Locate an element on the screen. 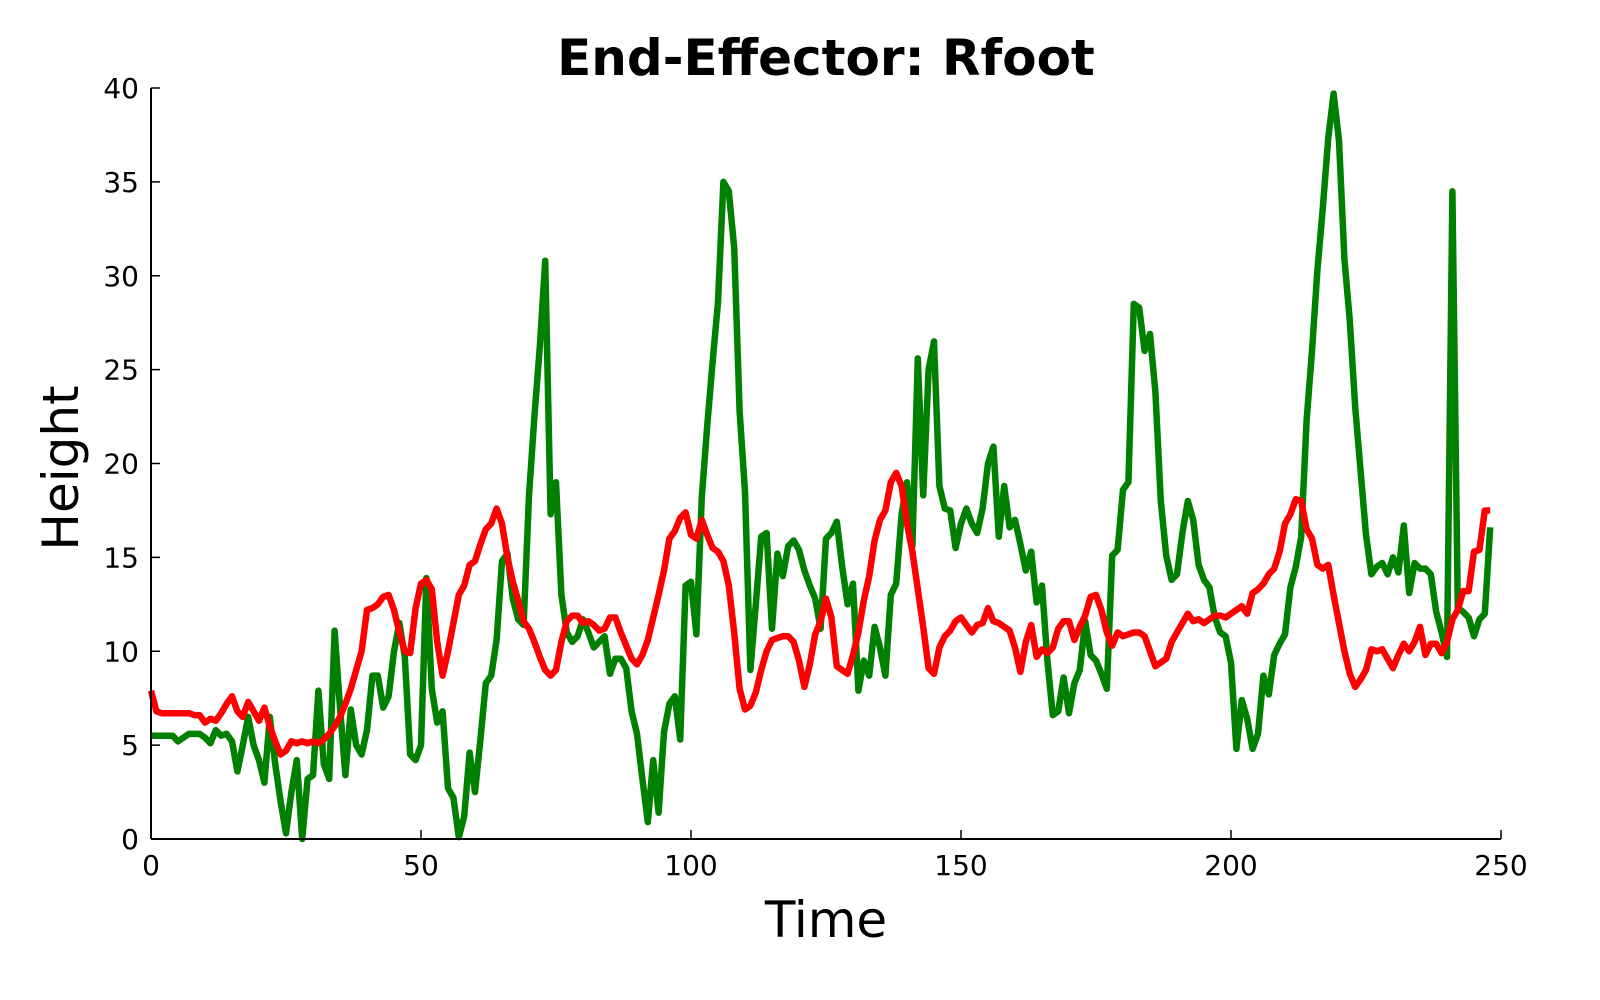 This screenshot has height=1000, width=1600. y-tick-label: 5 is located at coordinates (130, 745).